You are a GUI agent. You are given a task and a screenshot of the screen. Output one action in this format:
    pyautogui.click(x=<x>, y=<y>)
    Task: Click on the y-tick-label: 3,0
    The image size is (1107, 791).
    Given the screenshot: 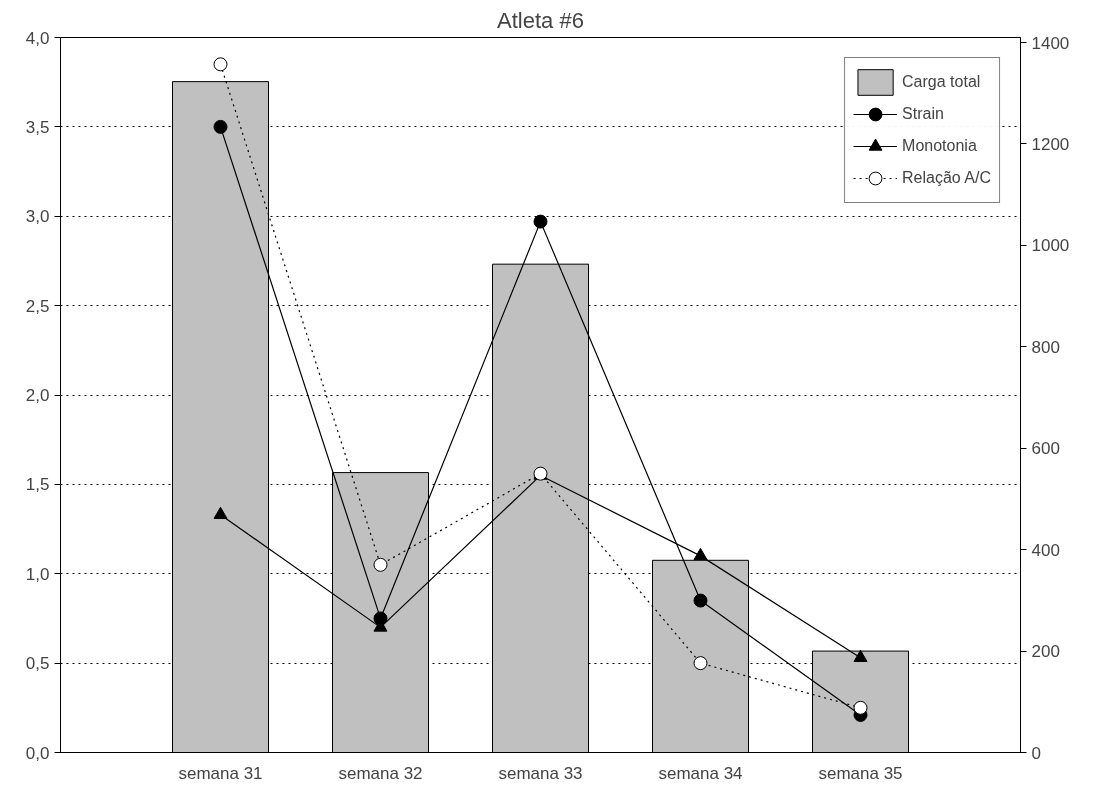 What is the action you would take?
    pyautogui.click(x=37, y=217)
    